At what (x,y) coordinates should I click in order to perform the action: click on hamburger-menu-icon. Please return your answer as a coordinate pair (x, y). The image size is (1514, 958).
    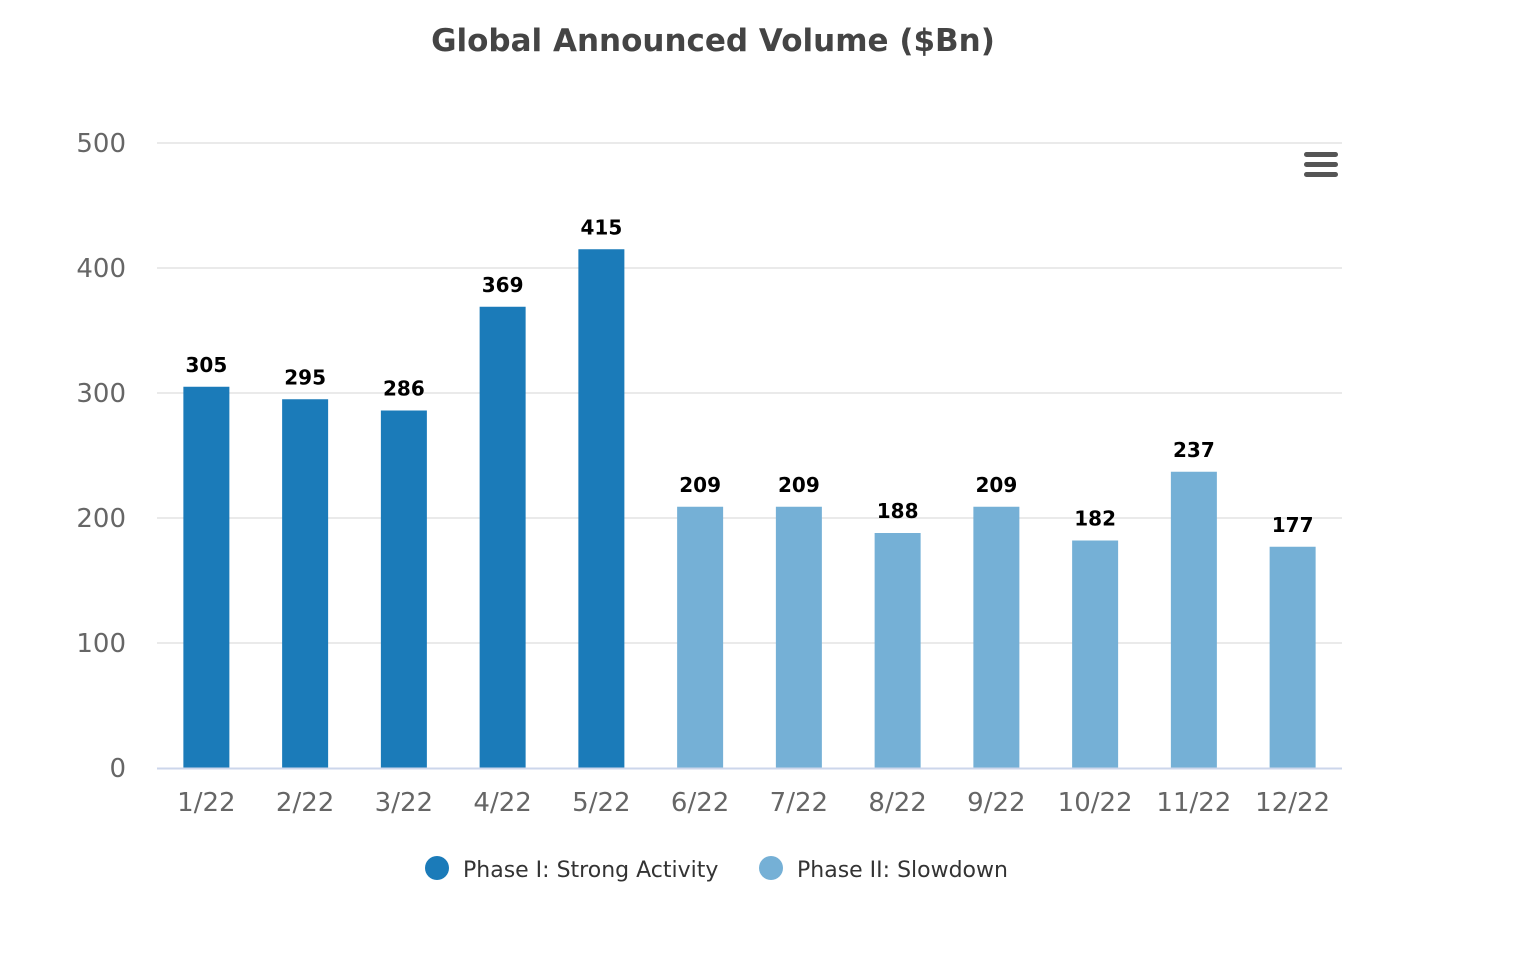
    Looking at the image, I should click on (1321, 164).